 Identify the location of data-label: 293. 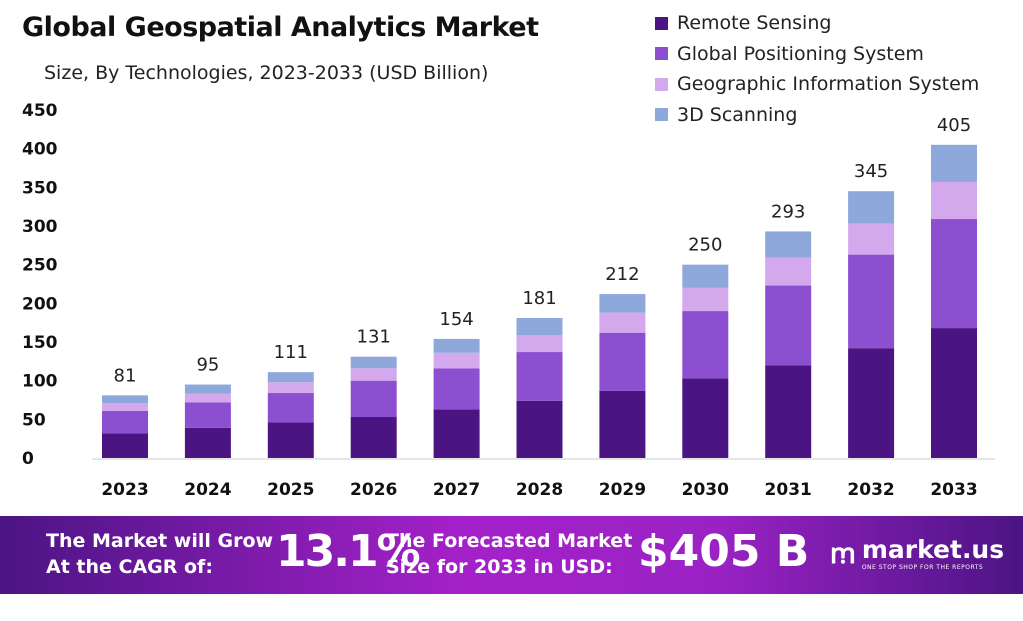
(788, 211).